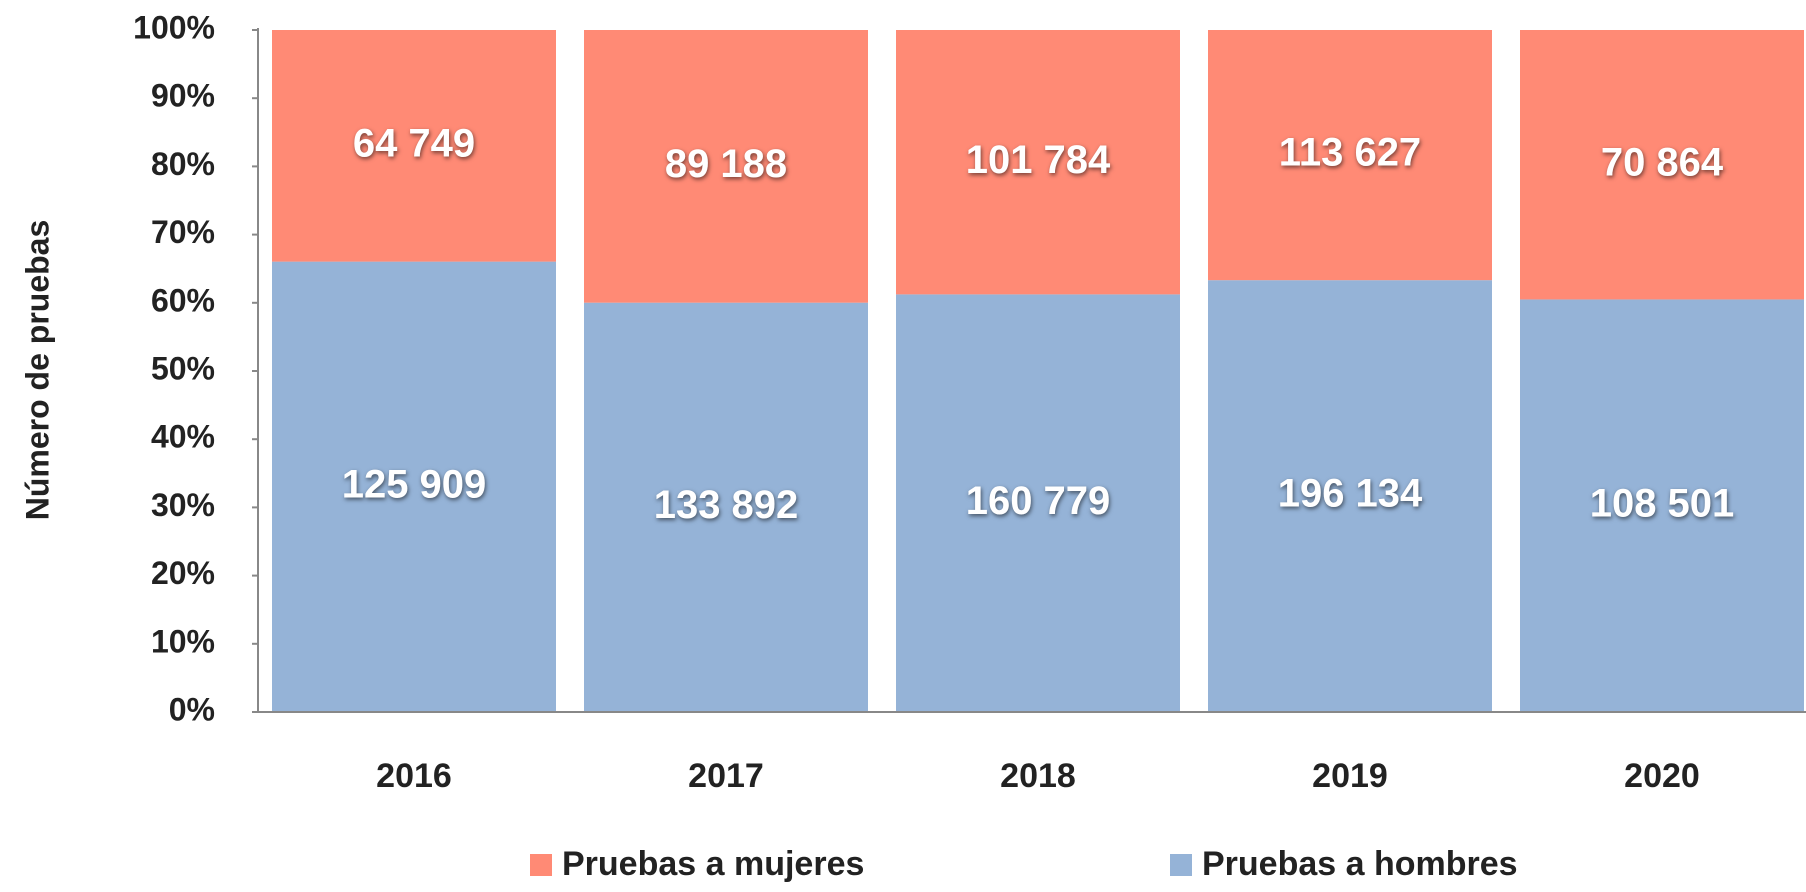 The image size is (1806, 892). I want to click on data-label: 125 909, so click(414, 484).